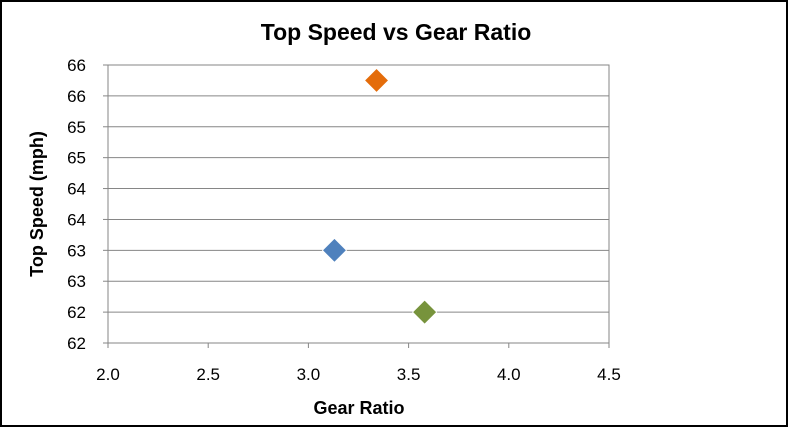  Describe the element at coordinates (309, 374) in the screenshot. I see `x-tick-label: 3.0` at that location.